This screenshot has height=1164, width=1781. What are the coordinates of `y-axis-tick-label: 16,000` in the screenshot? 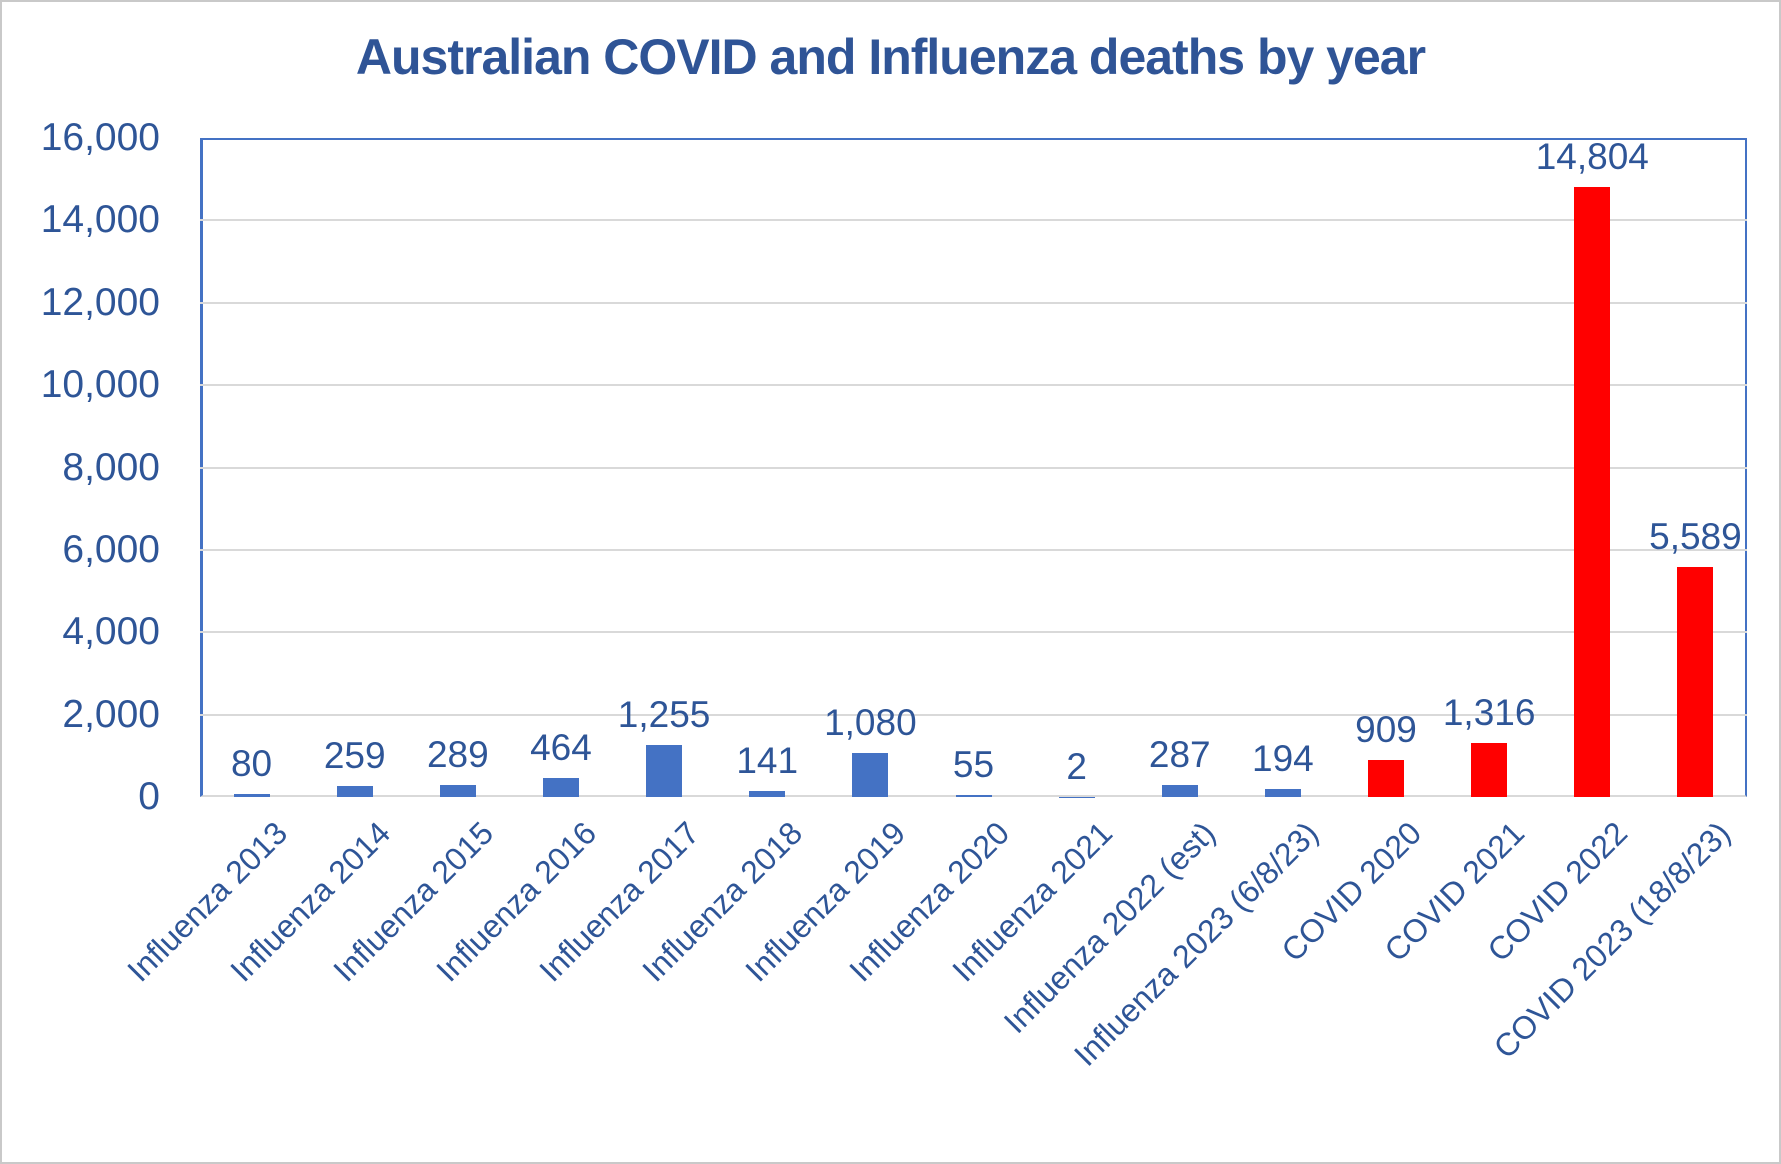 It's located at (100, 137).